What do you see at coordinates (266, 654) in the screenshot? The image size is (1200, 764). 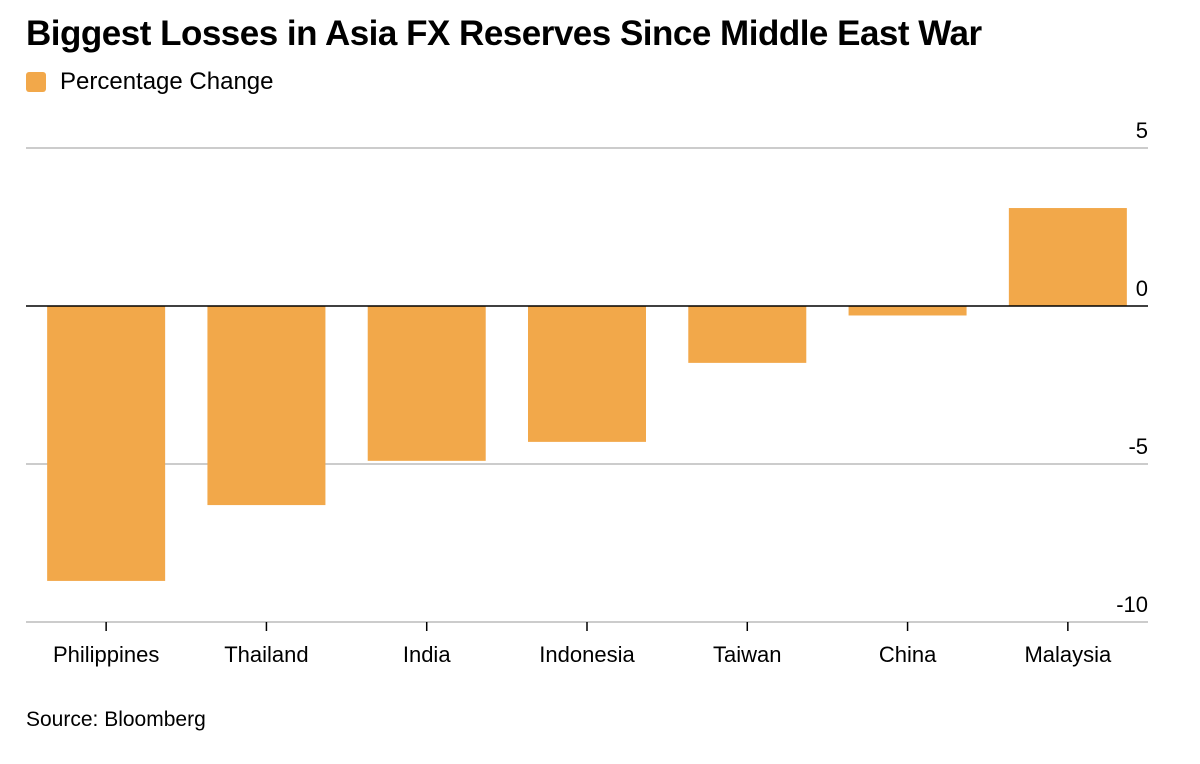 I see `x-tick-label: Thailand` at bounding box center [266, 654].